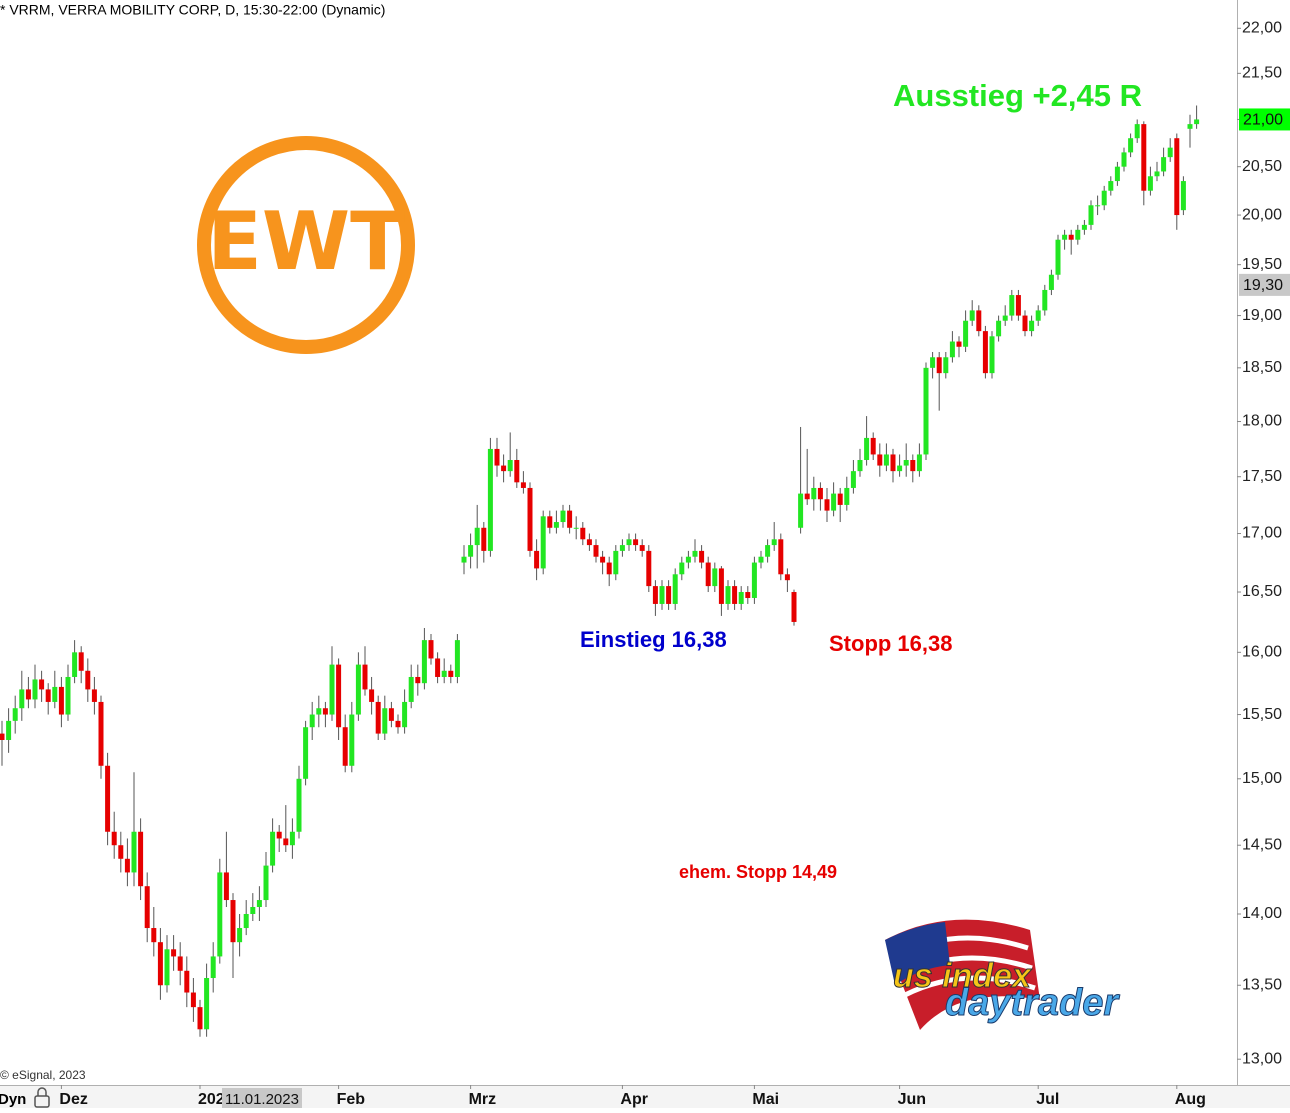 This screenshot has width=1290, height=1113. Describe the element at coordinates (758, 872) in the screenshot. I see `old-stop-annotation: ehem. Stopp 14,49` at that location.